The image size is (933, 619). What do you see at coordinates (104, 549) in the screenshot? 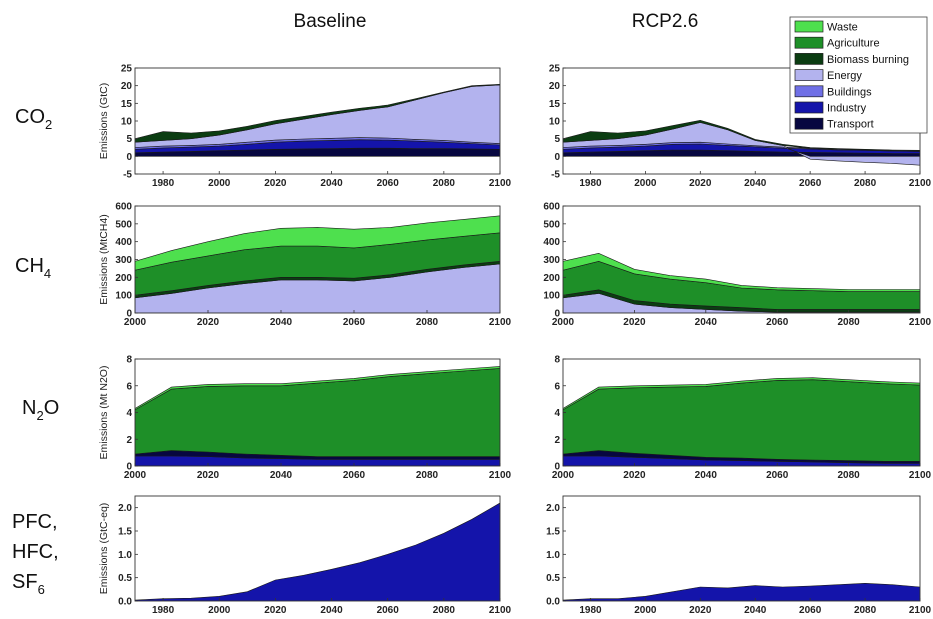
I see `y-axis-label: Emissions (GtC-eq)` at bounding box center [104, 549].